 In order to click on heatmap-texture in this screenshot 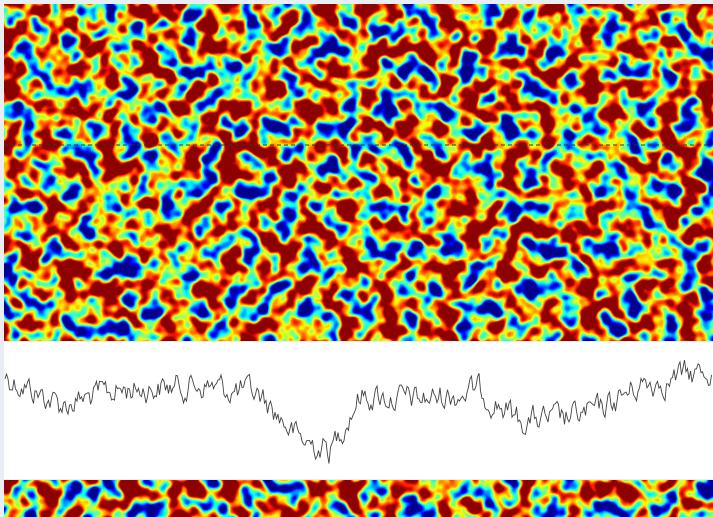, I will do `click(358, 498)`.